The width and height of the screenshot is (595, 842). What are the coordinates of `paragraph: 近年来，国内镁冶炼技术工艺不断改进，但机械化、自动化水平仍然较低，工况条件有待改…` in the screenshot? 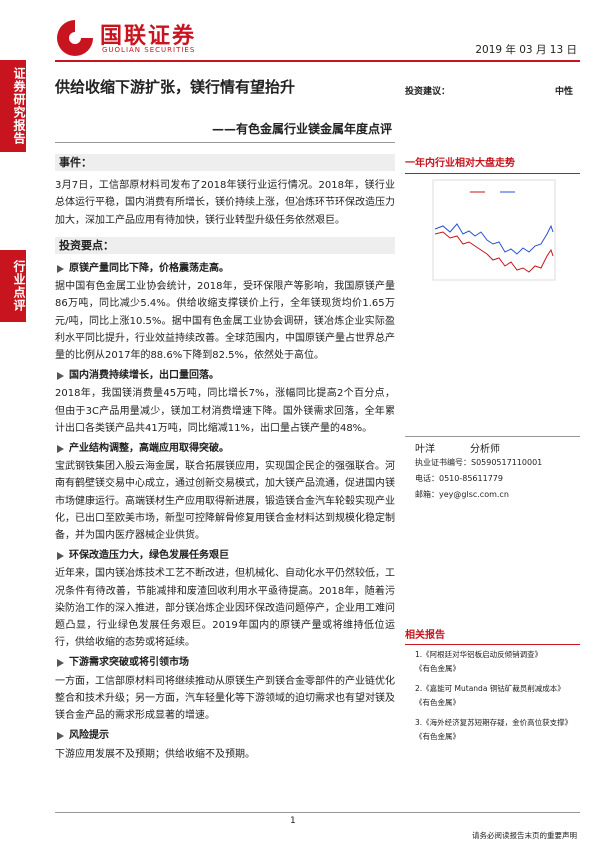 It's located at (225, 608).